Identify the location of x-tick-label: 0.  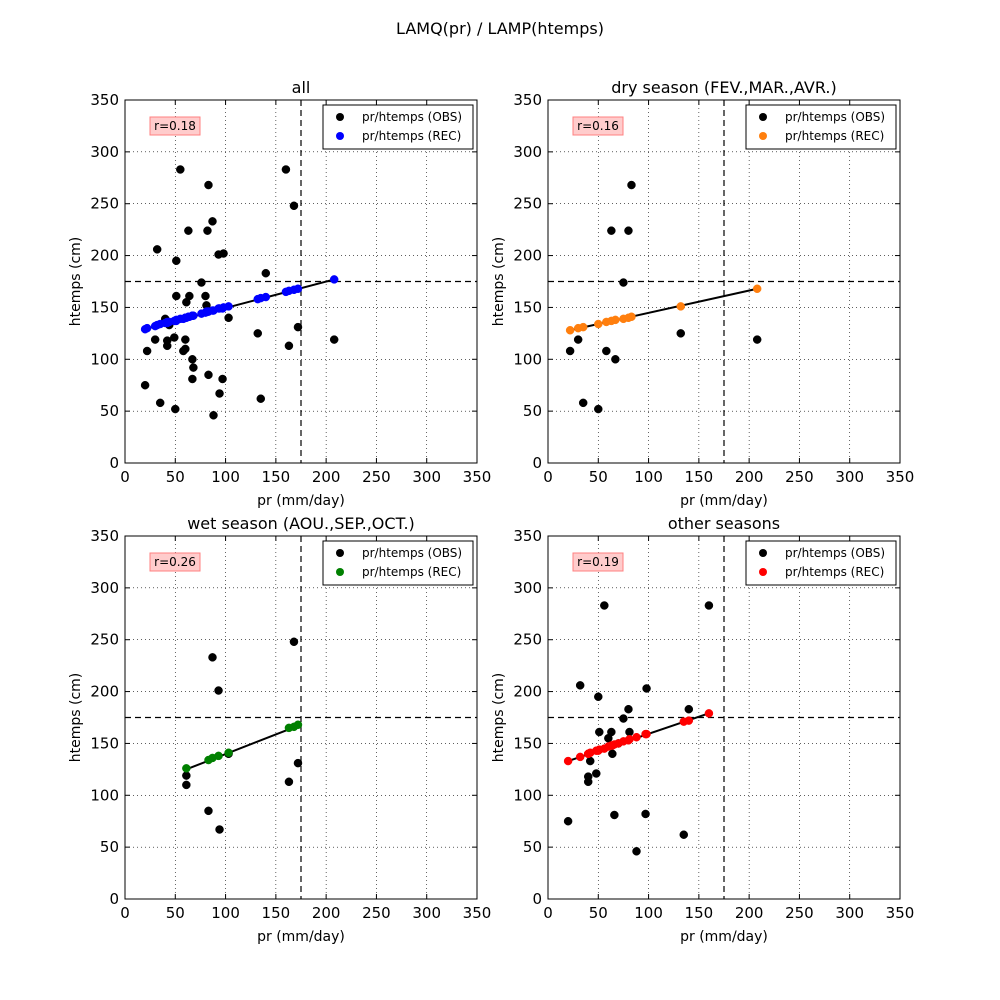
(125, 477).